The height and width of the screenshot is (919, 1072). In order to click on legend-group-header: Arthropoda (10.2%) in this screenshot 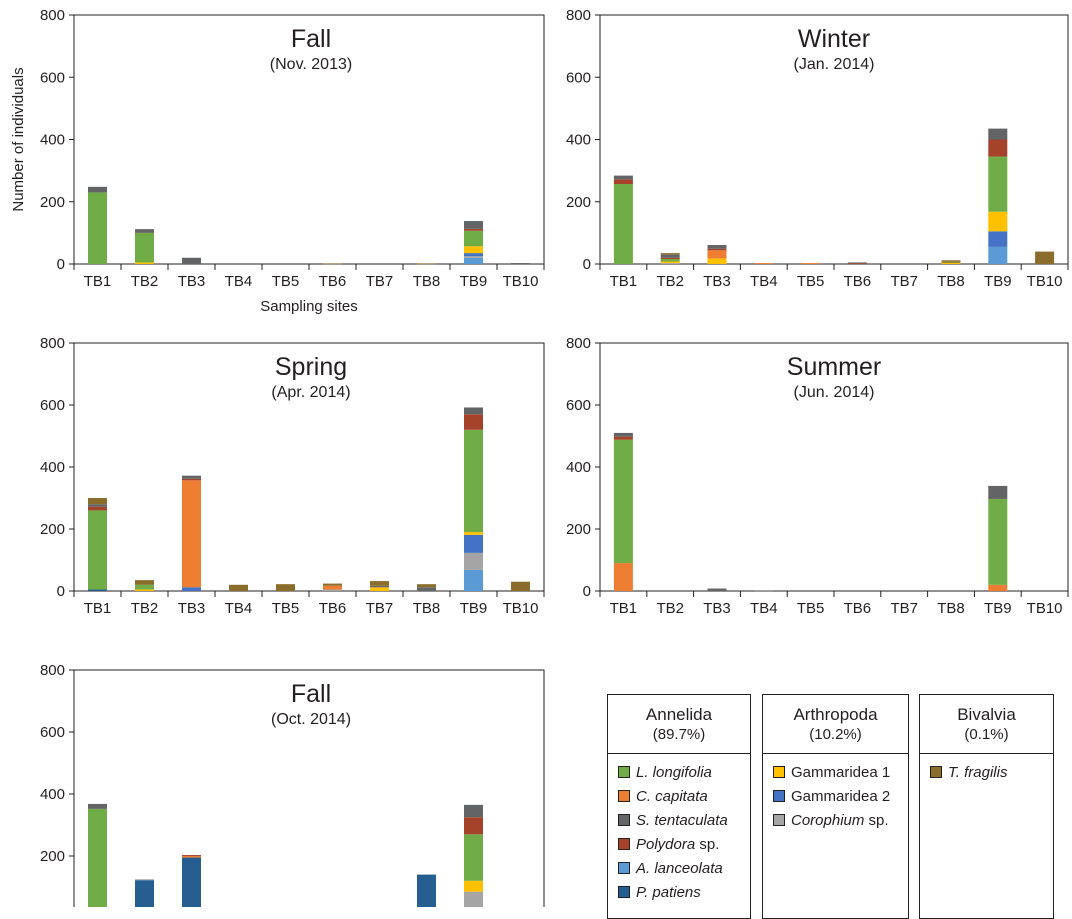, I will do `click(835, 724)`.